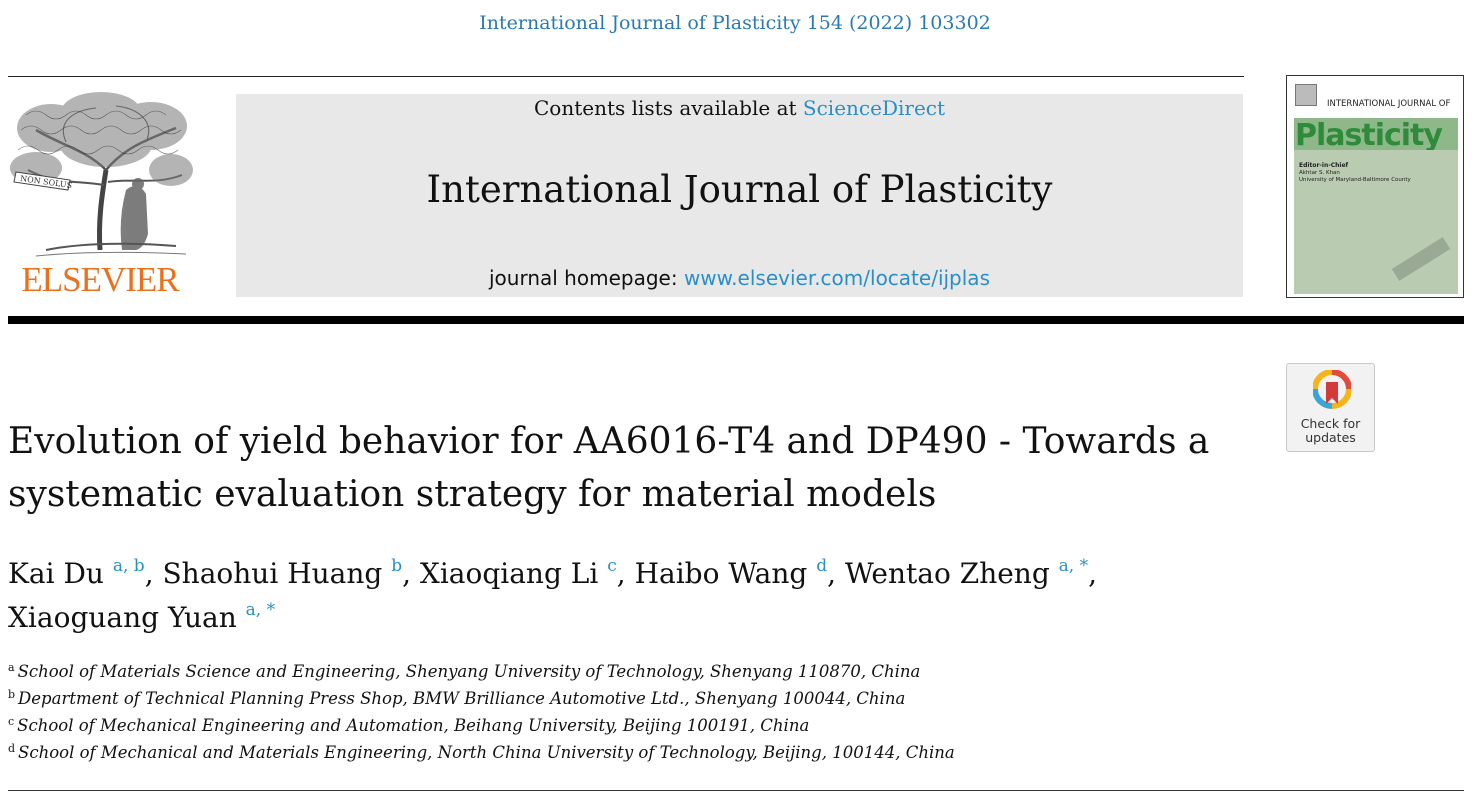 Image resolution: width=1480 pixels, height=805 pixels. I want to click on header-rule, so click(626, 76).